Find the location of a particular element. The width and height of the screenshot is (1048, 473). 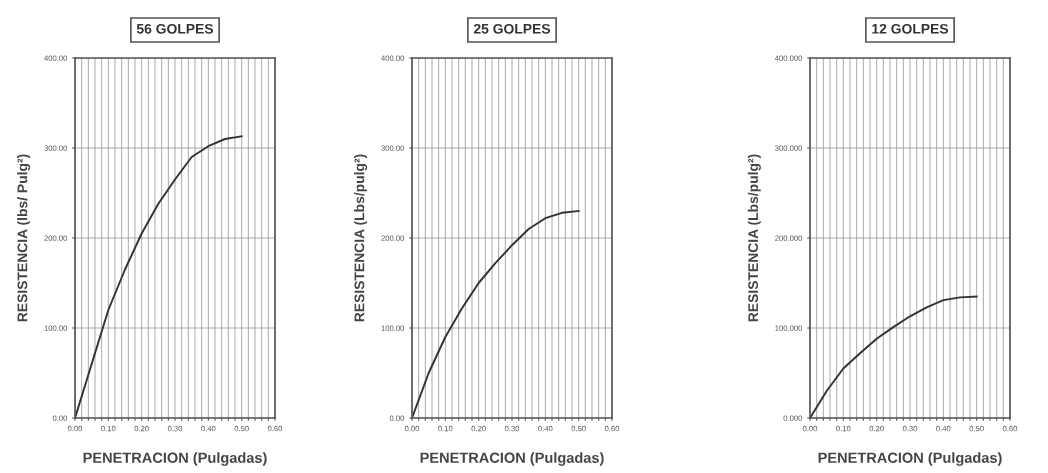

chart-title: 12 GOLPES is located at coordinates (910, 28).